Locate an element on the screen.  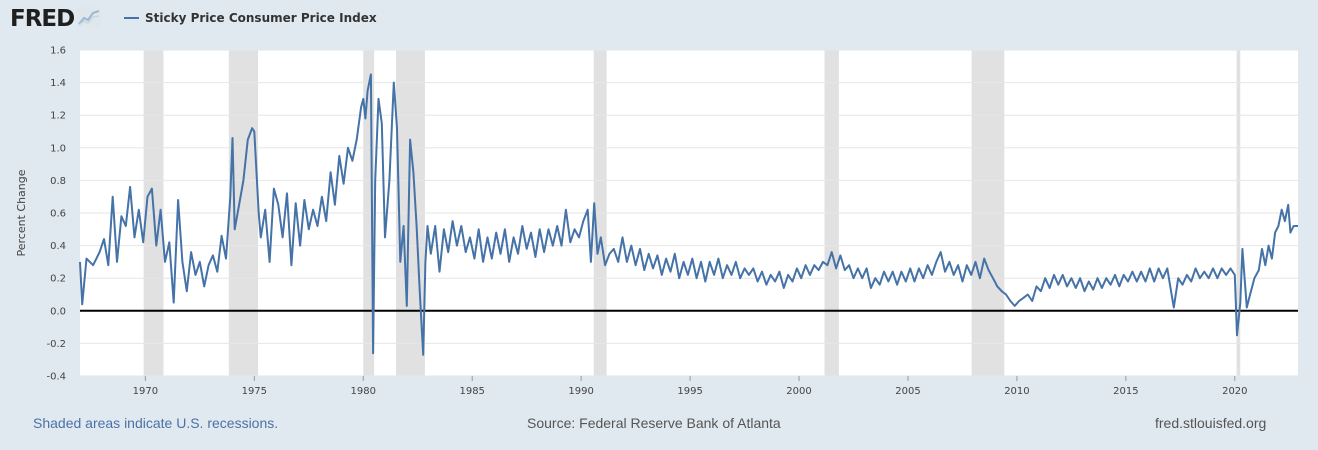
y-tick-label: 1.6 is located at coordinates (58, 51).